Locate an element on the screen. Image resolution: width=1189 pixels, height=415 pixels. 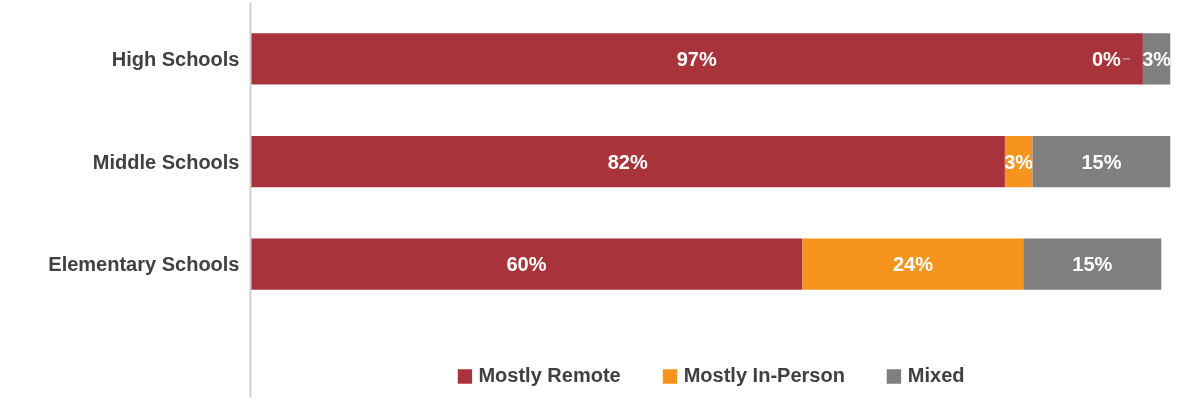
data-label: 97% is located at coordinates (696, 58).